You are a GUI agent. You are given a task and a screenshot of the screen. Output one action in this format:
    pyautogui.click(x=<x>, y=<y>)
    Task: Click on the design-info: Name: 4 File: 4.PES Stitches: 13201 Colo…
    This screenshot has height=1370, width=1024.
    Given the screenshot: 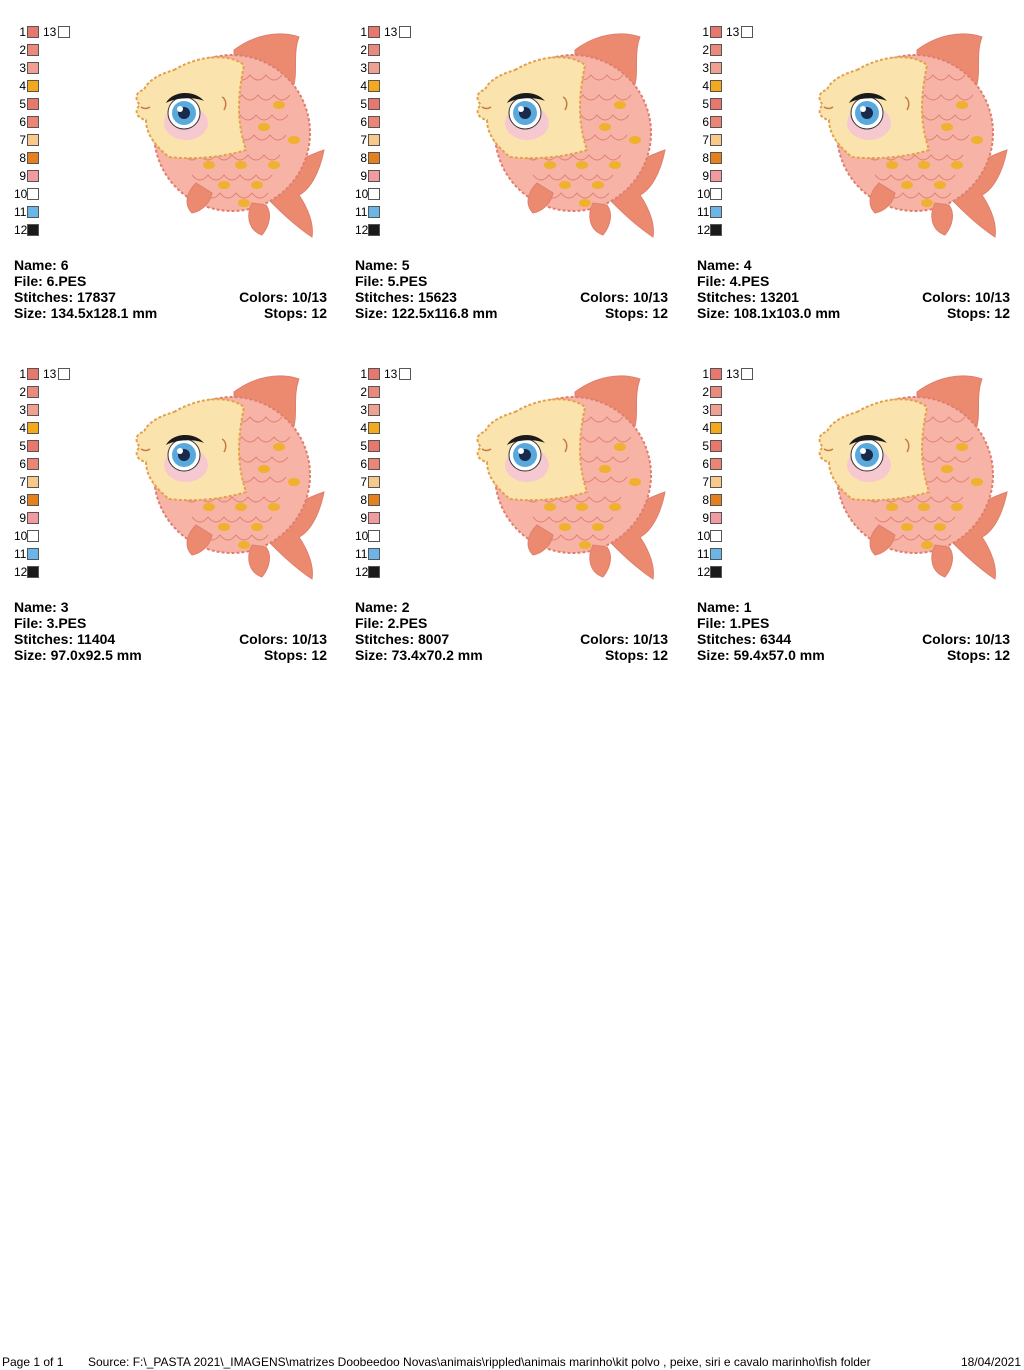 What is the action you would take?
    pyautogui.click(x=853, y=289)
    